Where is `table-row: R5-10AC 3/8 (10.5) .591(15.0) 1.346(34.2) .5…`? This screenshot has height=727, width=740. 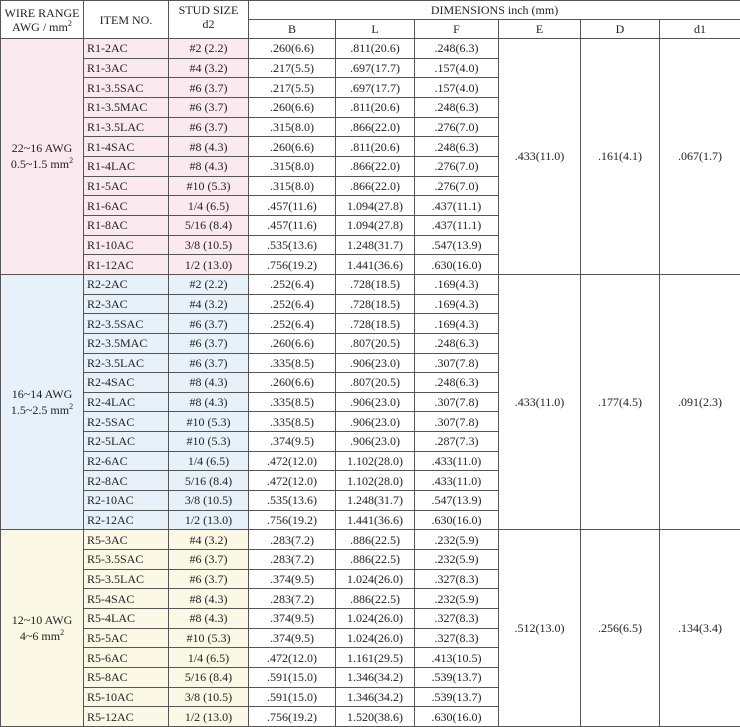 table-row: R5-10AC 3/8 (10.5) .591(15.0) 1.346(34.2) .5… is located at coordinates (370, 697).